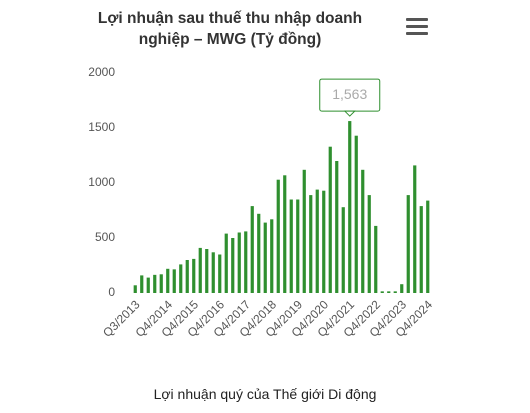 This screenshot has height=413, width=530. What do you see at coordinates (349, 113) in the screenshot?
I see `tooltip-pointer` at bounding box center [349, 113].